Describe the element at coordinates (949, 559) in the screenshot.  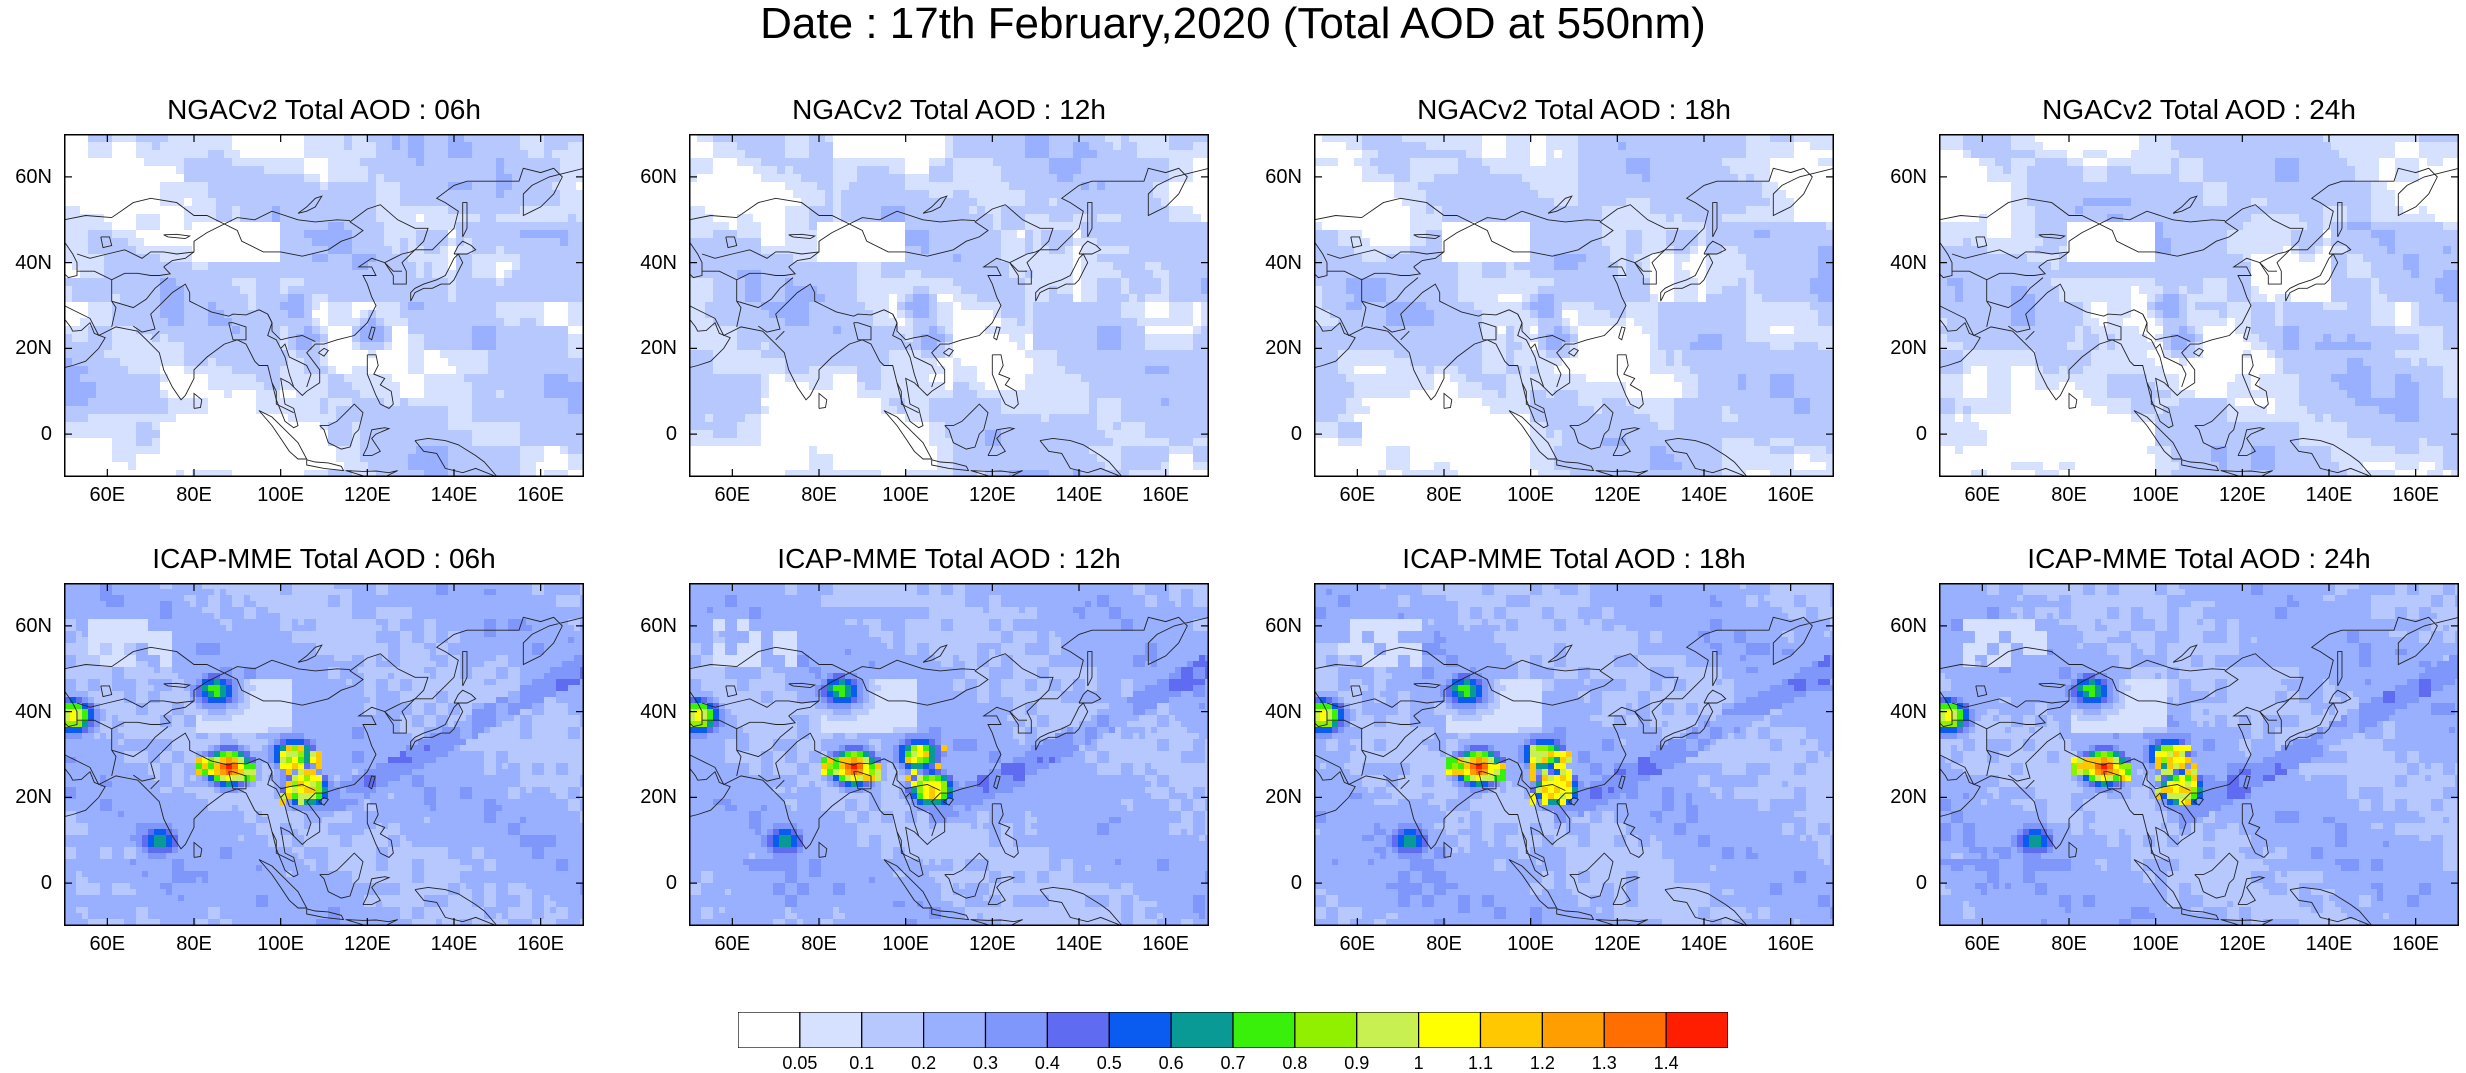
I see `panel-title: ICAP-MME Total AOD : 12h` at that location.